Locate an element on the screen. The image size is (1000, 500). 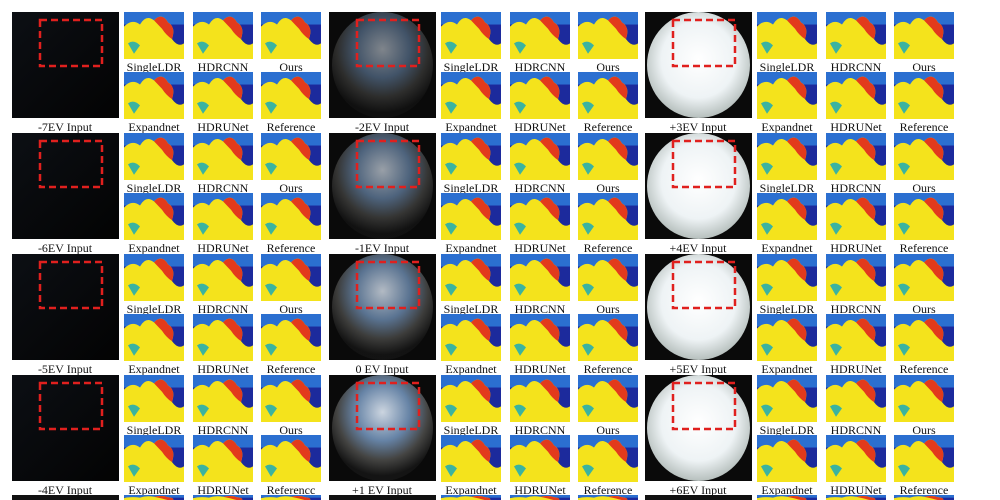
input-label: -4EV Input is located at coordinates (65, 490).